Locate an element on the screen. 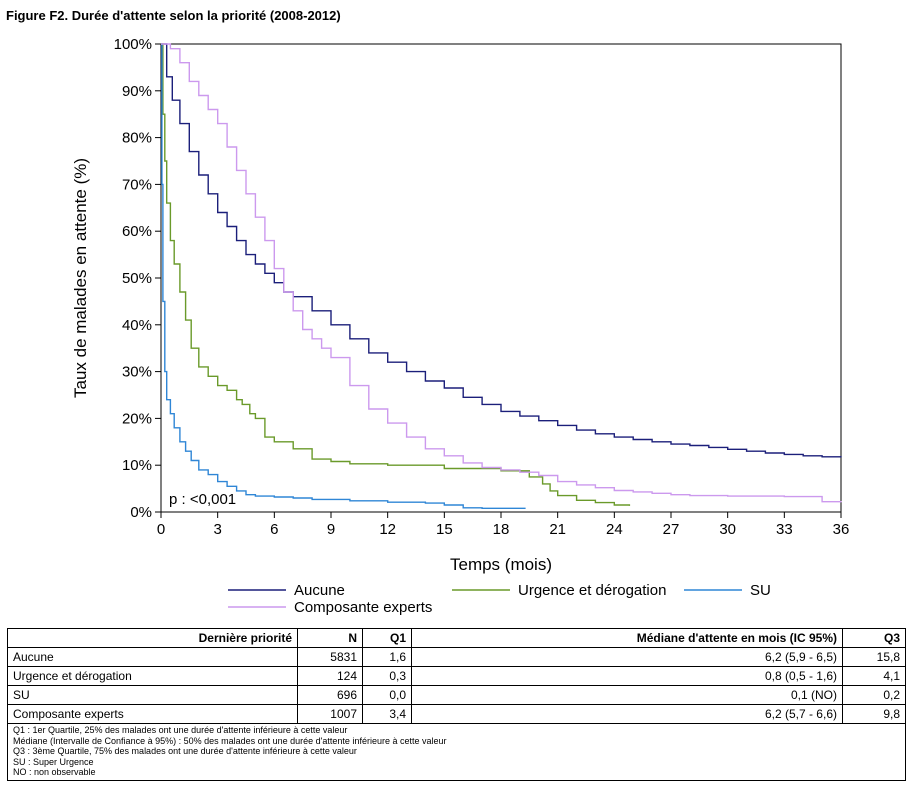  legend-label: Composante experts is located at coordinates (363, 607).